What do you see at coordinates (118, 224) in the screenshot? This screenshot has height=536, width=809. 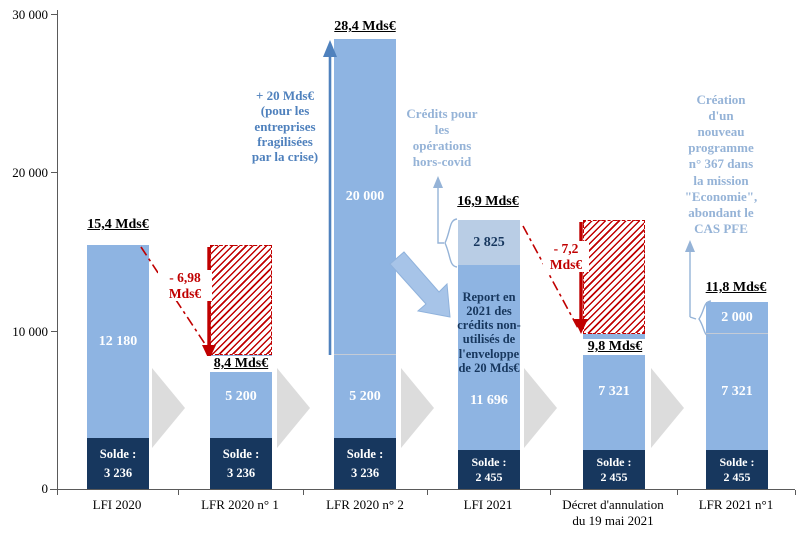 I see `bar-total-label: 15,4 Mds€` at bounding box center [118, 224].